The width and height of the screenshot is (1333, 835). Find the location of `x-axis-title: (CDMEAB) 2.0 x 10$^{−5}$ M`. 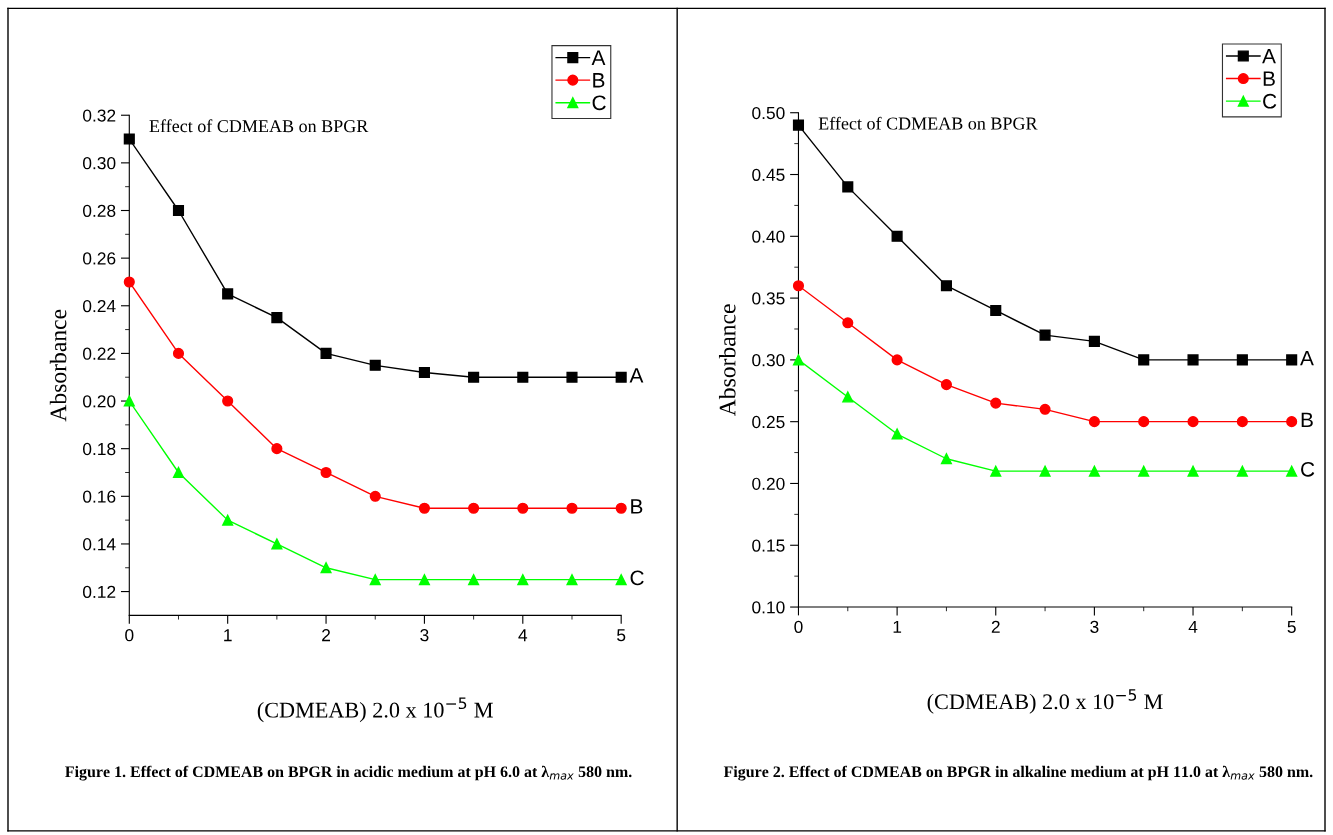

x-axis-title: (CDMEAB) 2.0 x 10$^{−5}$ M is located at coordinates (1045, 701).